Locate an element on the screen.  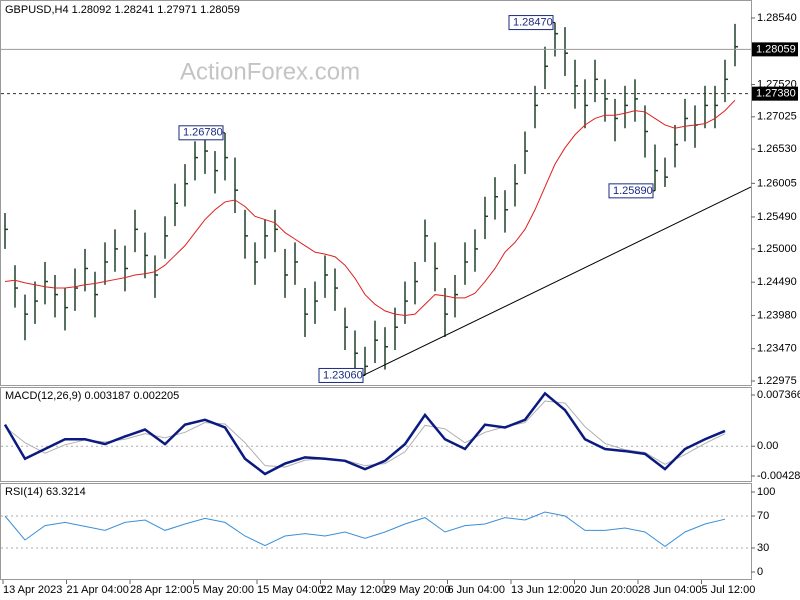
x-tick-label: 20 Jun 20:00 is located at coordinates (607, 590).